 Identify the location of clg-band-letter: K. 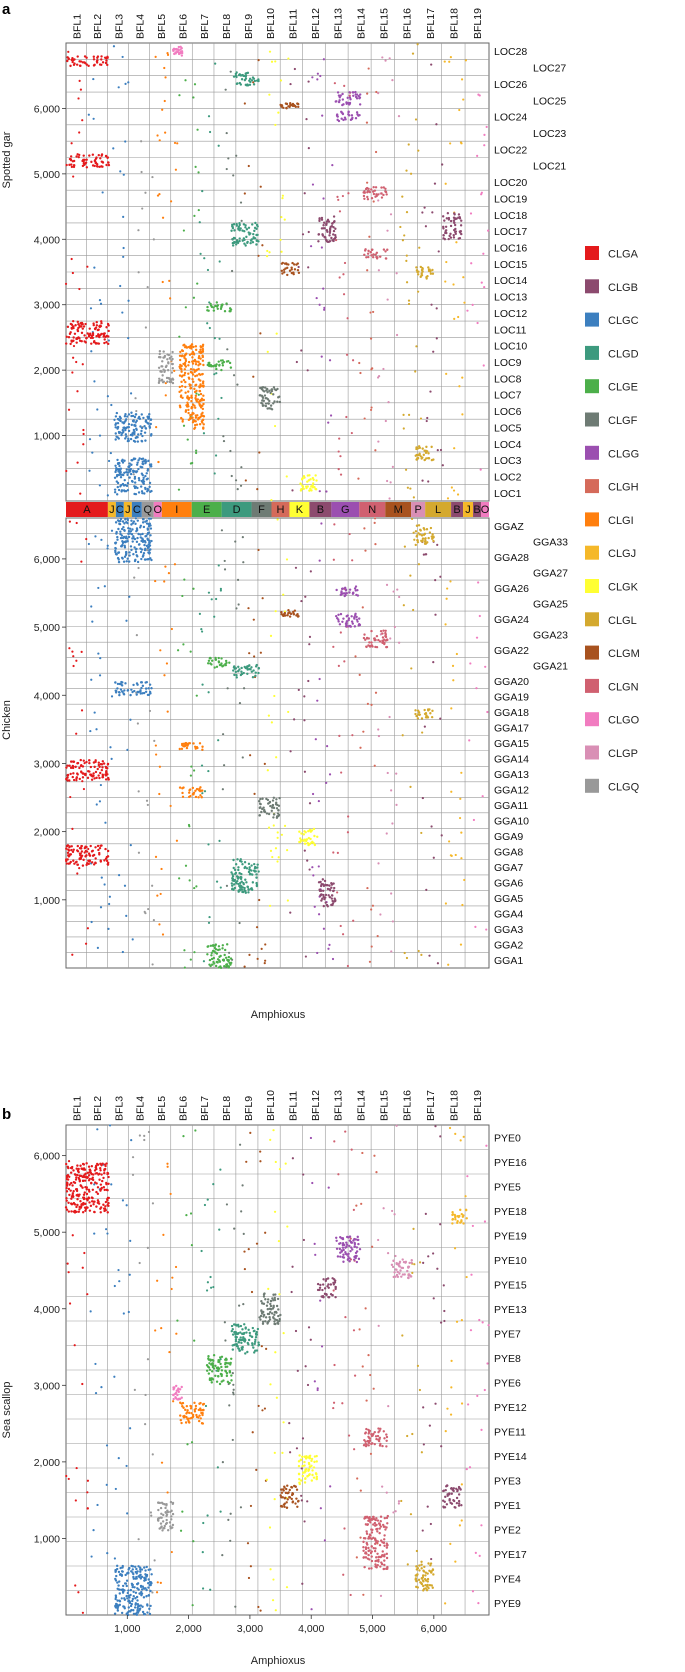
(300, 510).